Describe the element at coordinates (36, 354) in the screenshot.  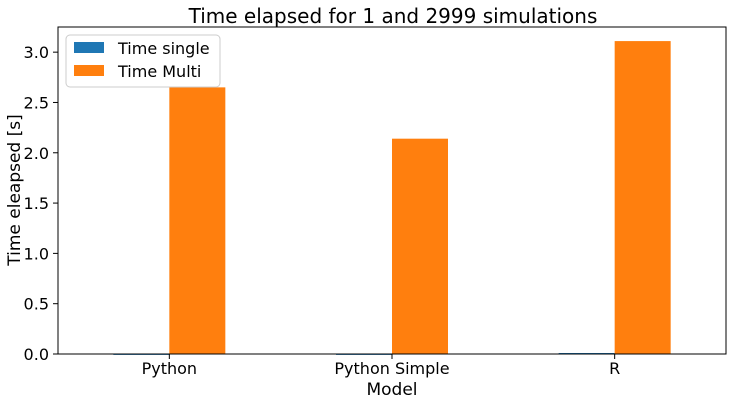
I see `y-tick-label: 0.0` at that location.